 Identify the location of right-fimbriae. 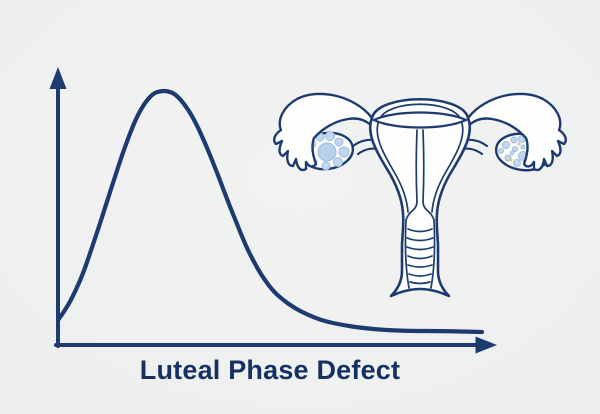
(515, 132).